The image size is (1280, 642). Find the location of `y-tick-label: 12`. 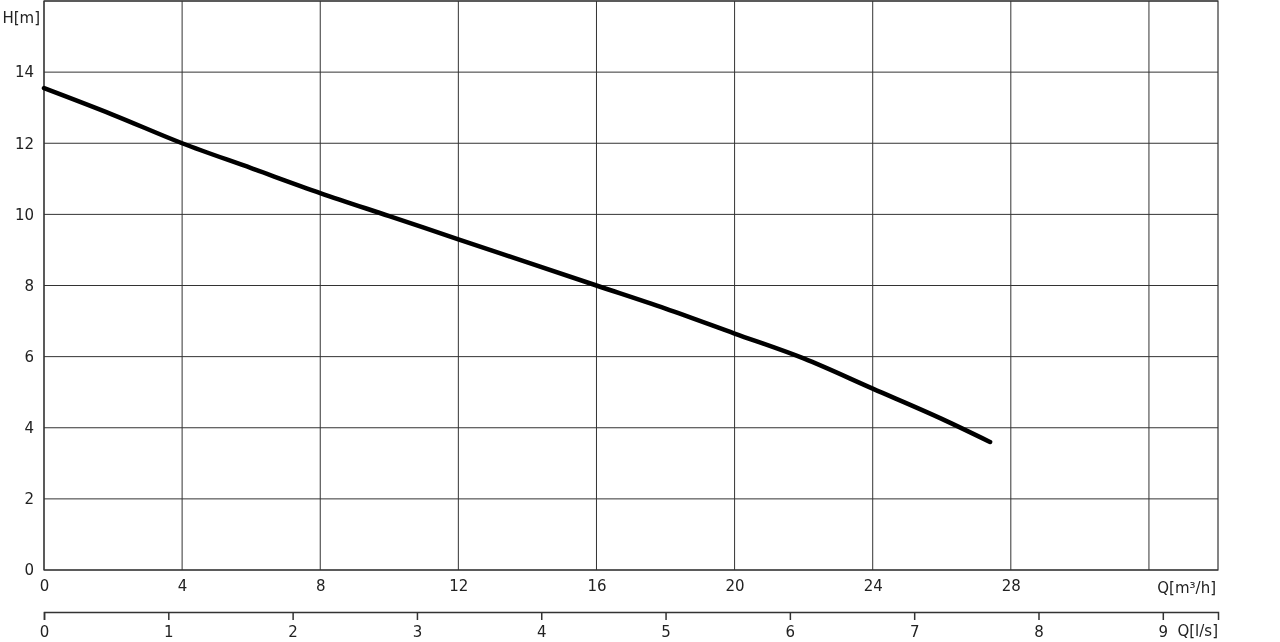

y-tick-label: 12 is located at coordinates (24, 143).